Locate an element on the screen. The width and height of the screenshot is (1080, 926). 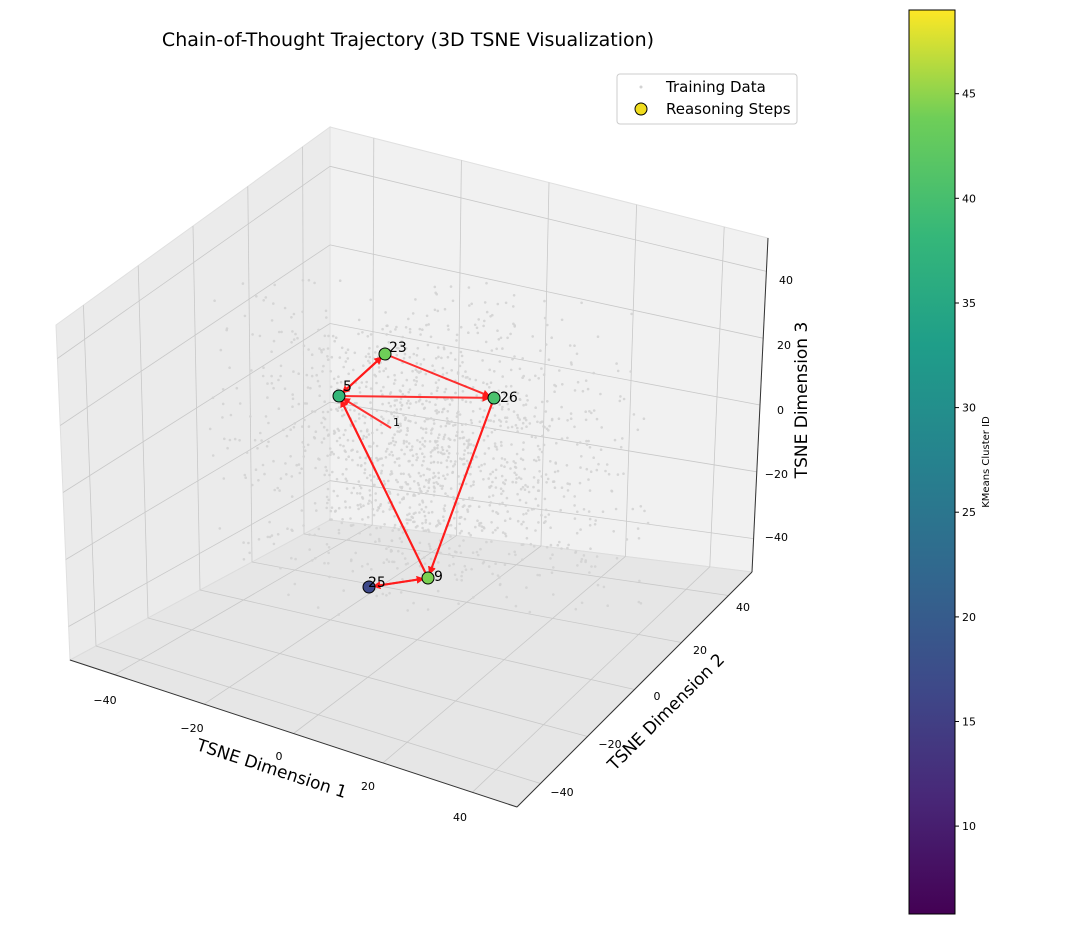
y-axis-line is located at coordinates (634, 689).